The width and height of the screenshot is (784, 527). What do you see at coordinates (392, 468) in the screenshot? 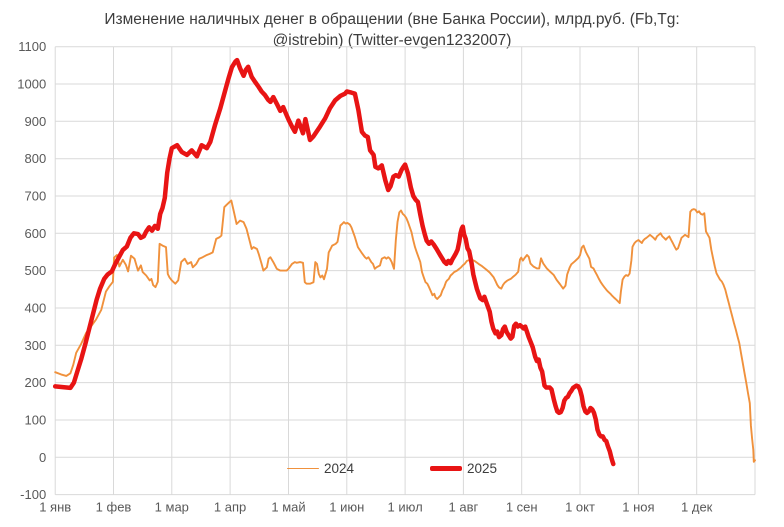
I see `chart-legend: 2024 2025` at bounding box center [392, 468].